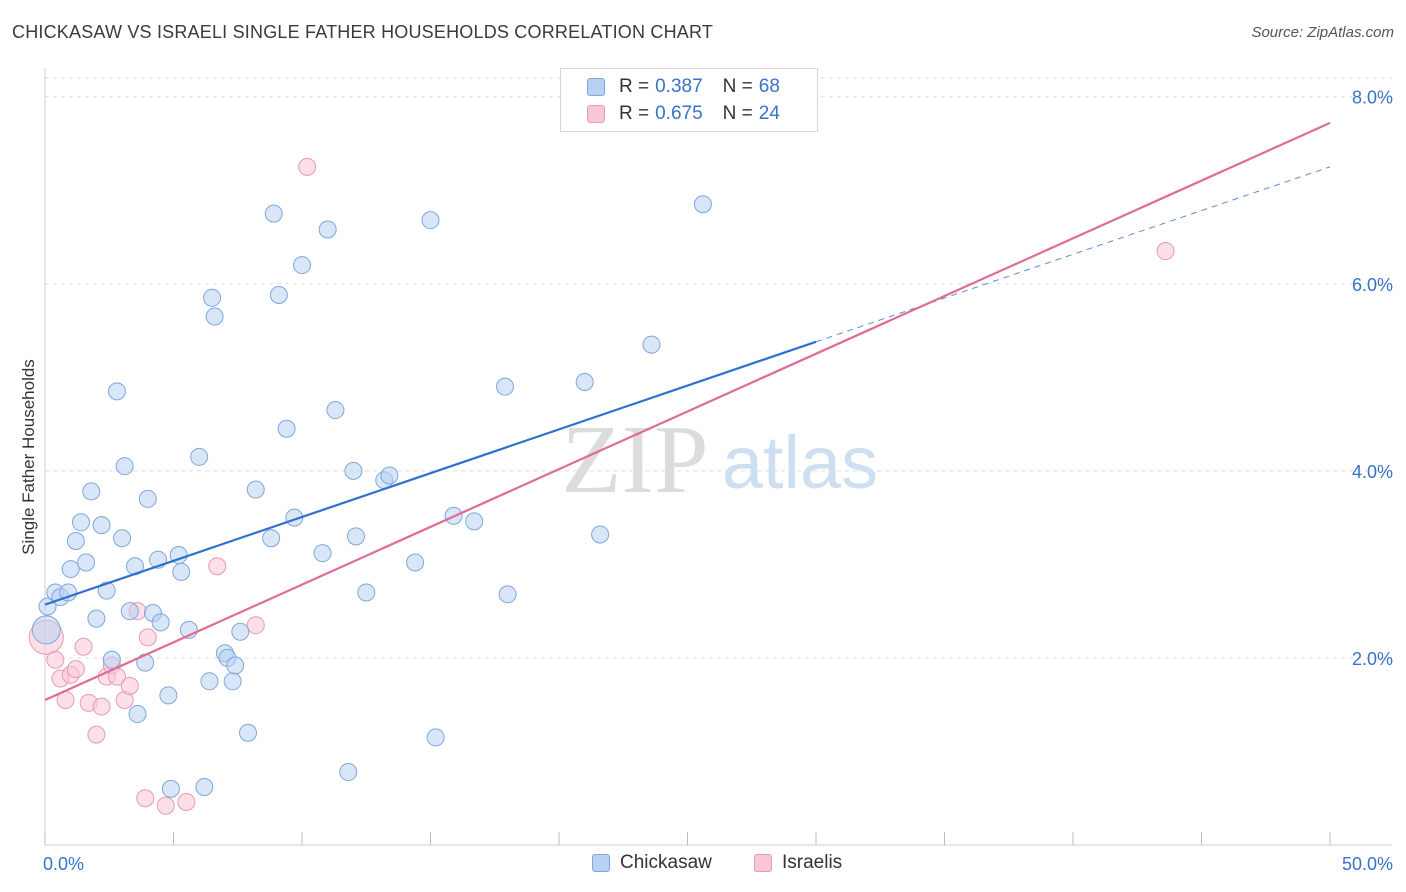 The height and width of the screenshot is (892, 1406). I want to click on x-tick-label: 50.0%, so click(1367, 864).